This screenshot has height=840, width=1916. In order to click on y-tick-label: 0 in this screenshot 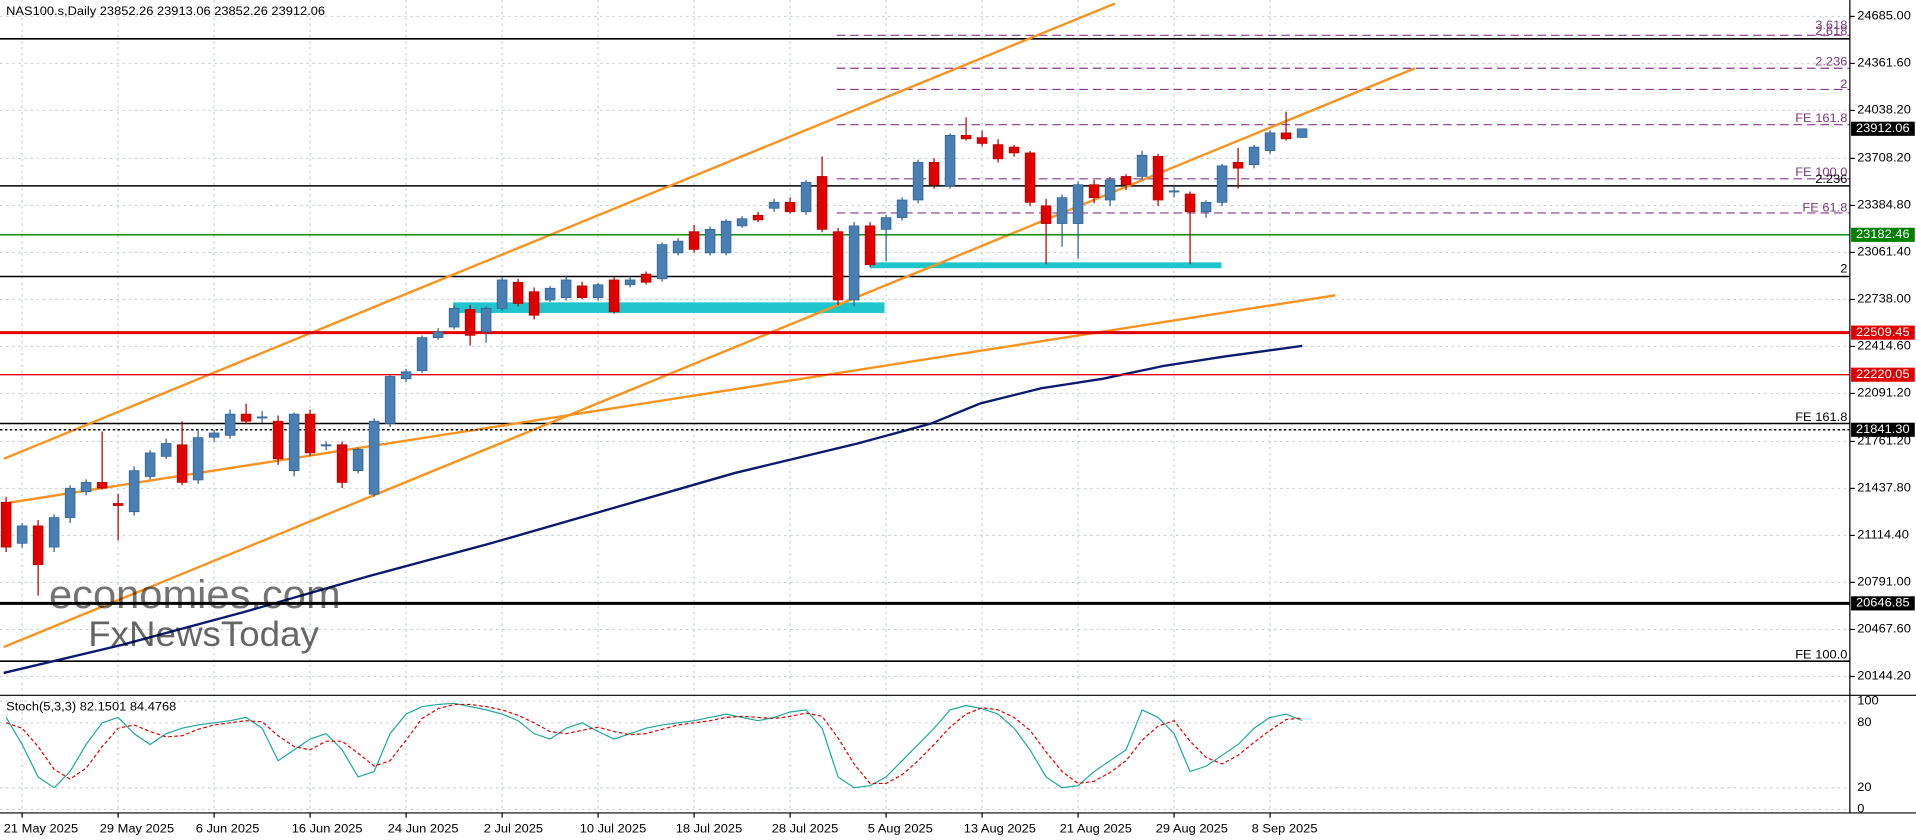, I will do `click(1860, 809)`.